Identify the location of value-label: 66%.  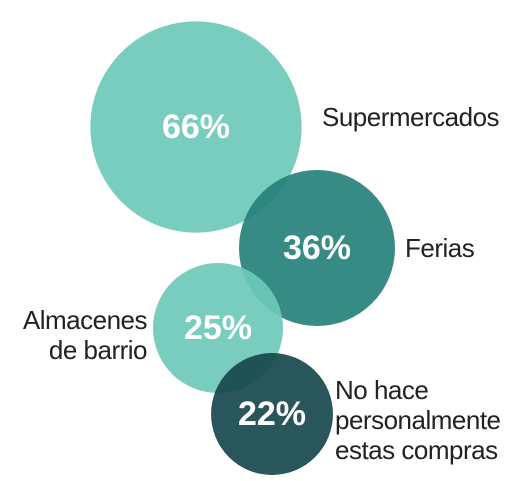
(196, 127).